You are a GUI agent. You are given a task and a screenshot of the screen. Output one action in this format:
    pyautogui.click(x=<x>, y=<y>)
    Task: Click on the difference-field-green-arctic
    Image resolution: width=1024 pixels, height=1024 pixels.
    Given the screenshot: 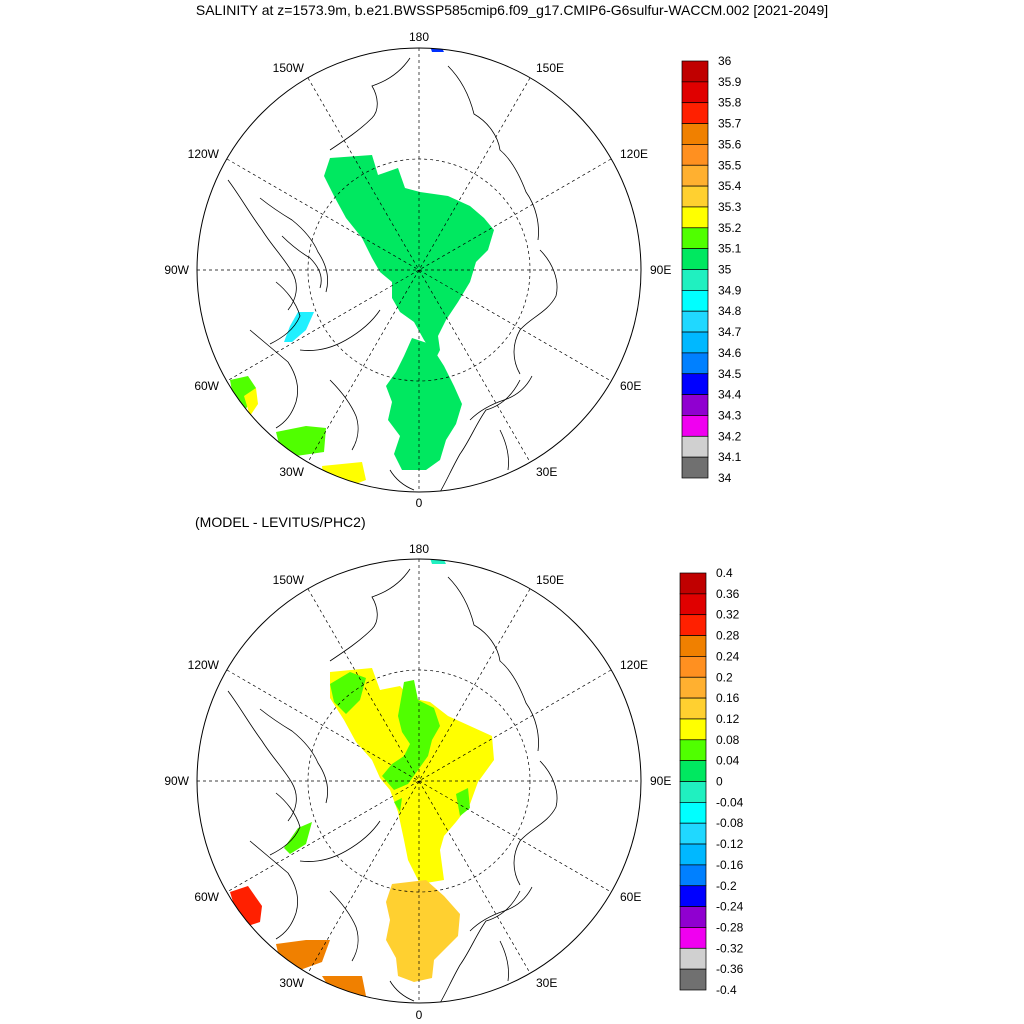 What is the action you would take?
    pyautogui.click(x=411, y=735)
    